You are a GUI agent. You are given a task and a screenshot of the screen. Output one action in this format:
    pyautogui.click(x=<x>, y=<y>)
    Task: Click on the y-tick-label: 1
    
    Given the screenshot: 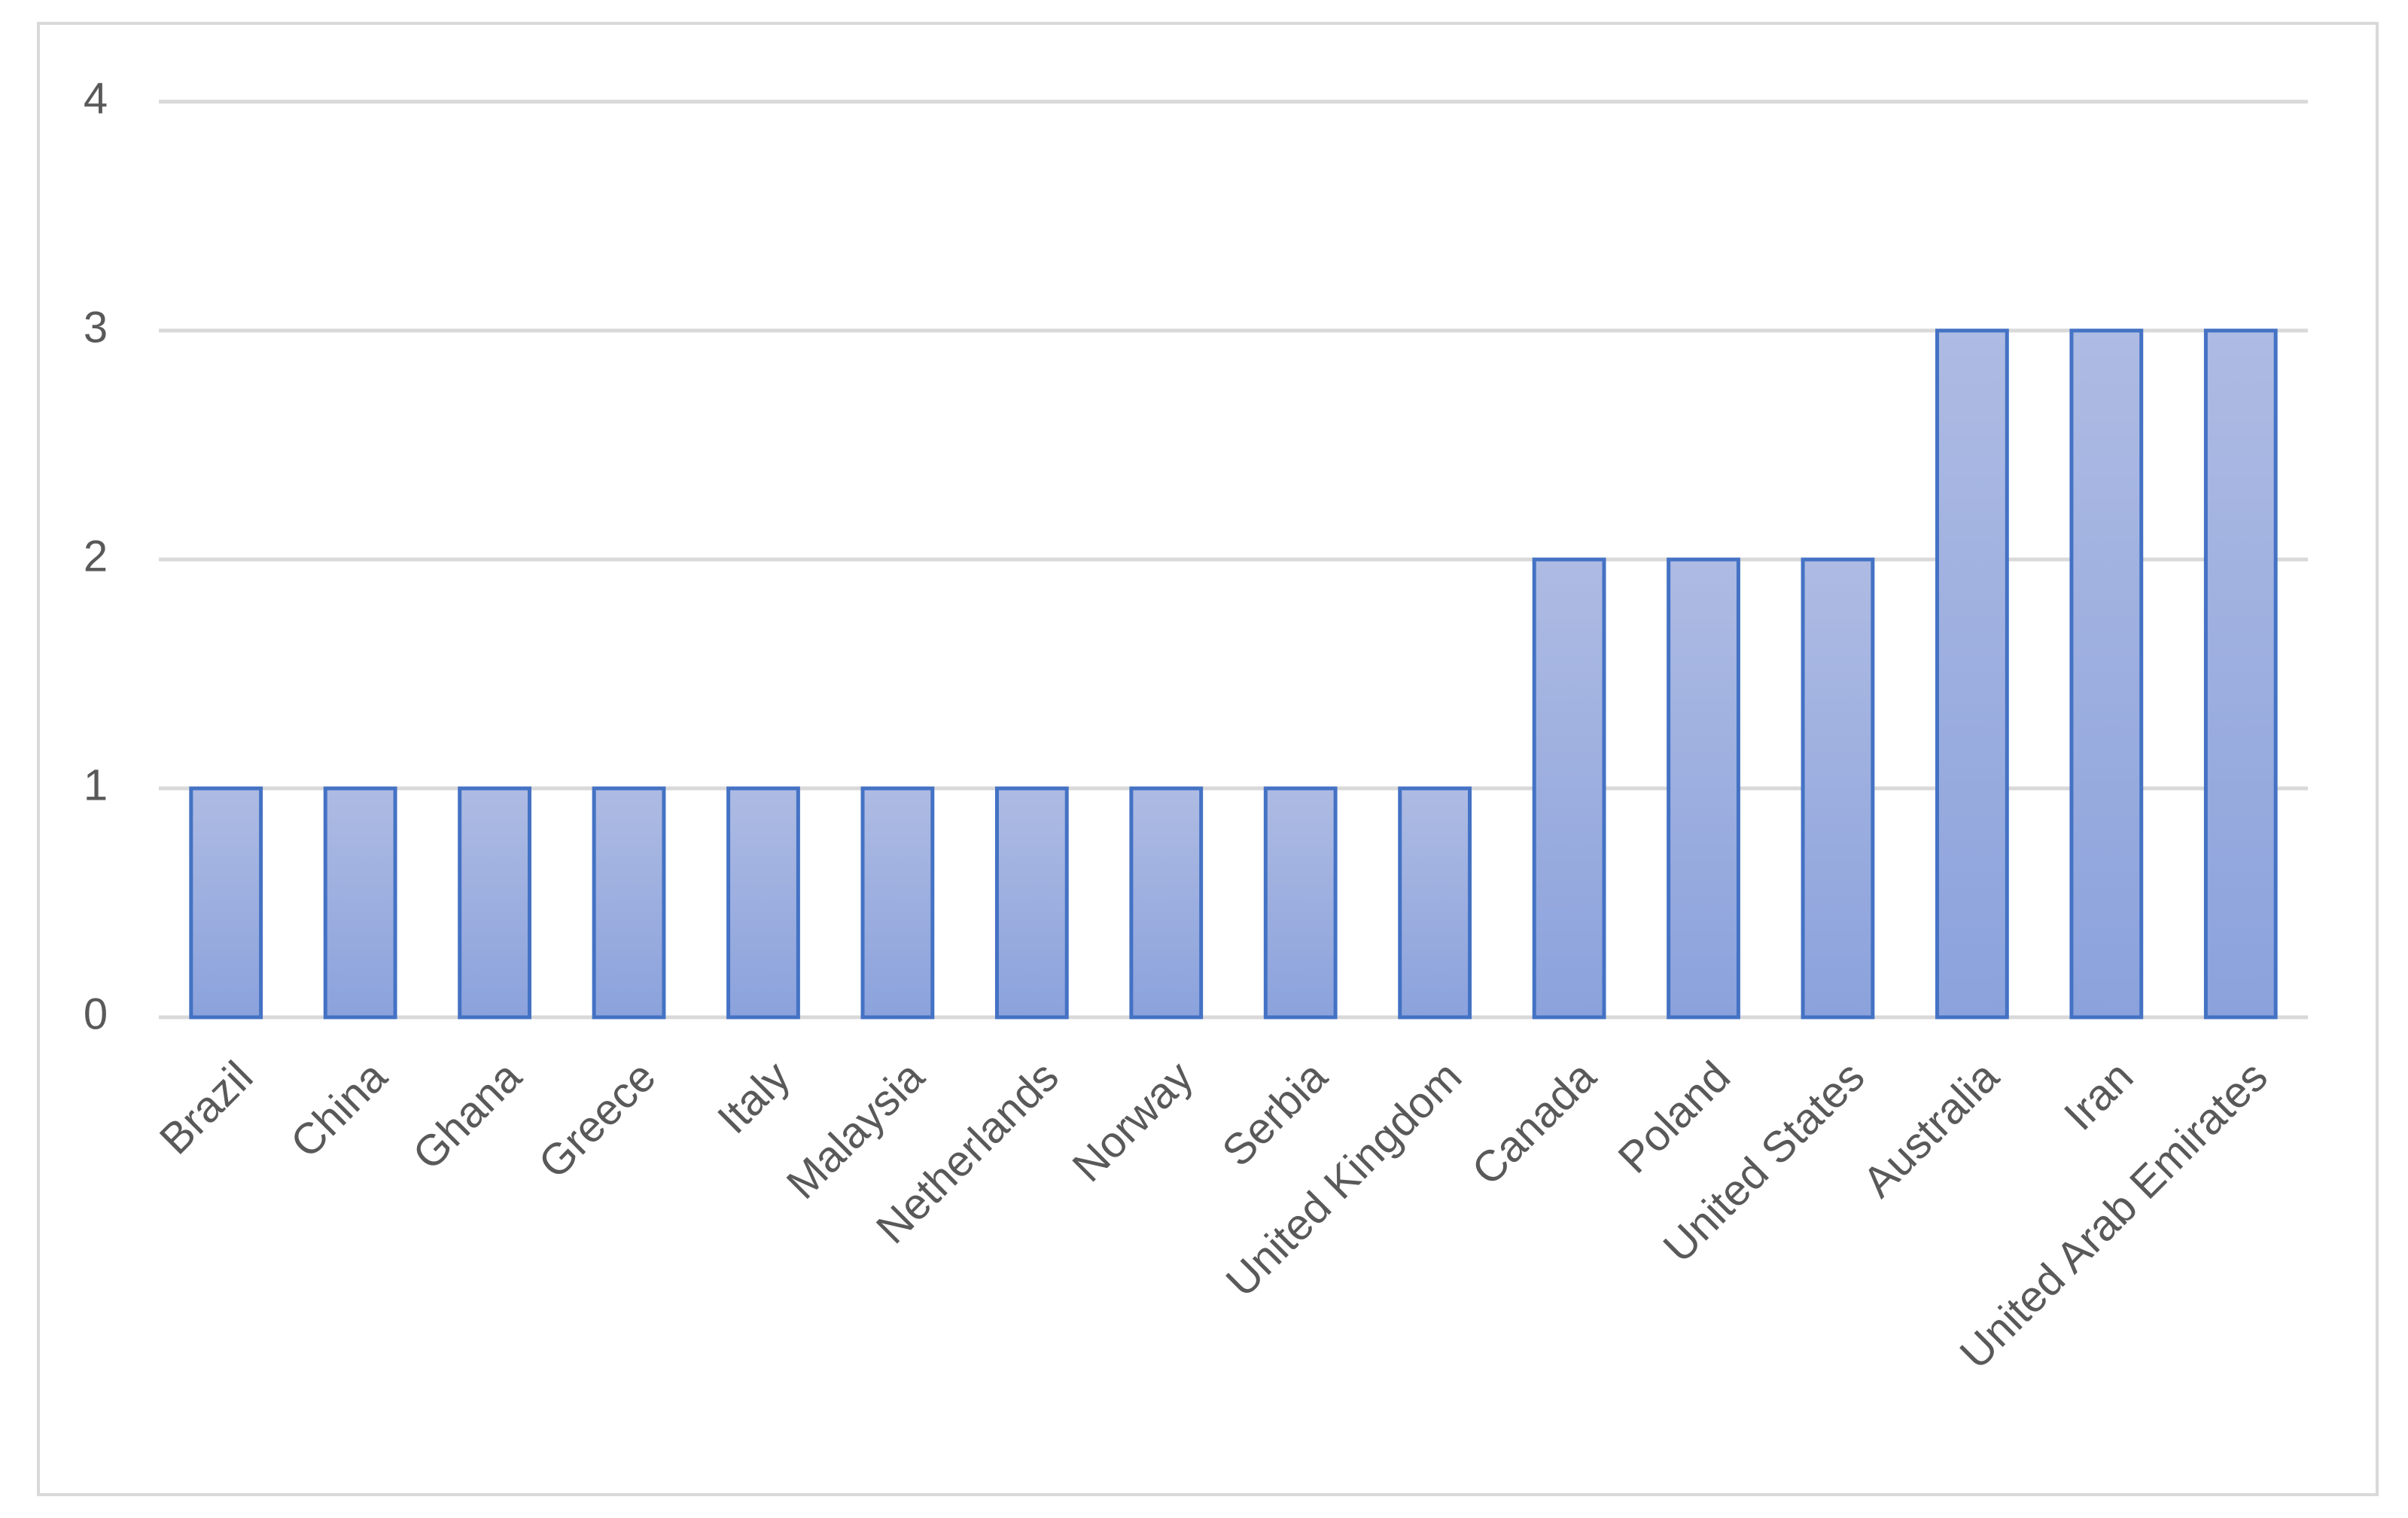 What is the action you would take?
    pyautogui.click(x=96, y=785)
    